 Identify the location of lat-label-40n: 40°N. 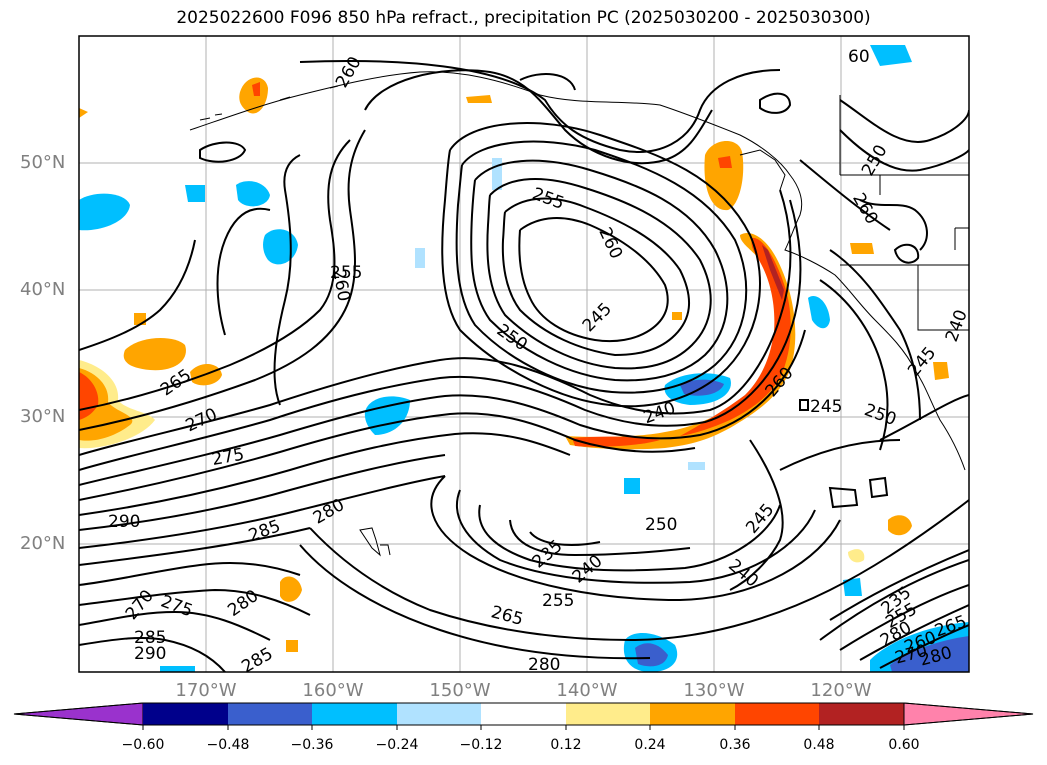
(43, 289).